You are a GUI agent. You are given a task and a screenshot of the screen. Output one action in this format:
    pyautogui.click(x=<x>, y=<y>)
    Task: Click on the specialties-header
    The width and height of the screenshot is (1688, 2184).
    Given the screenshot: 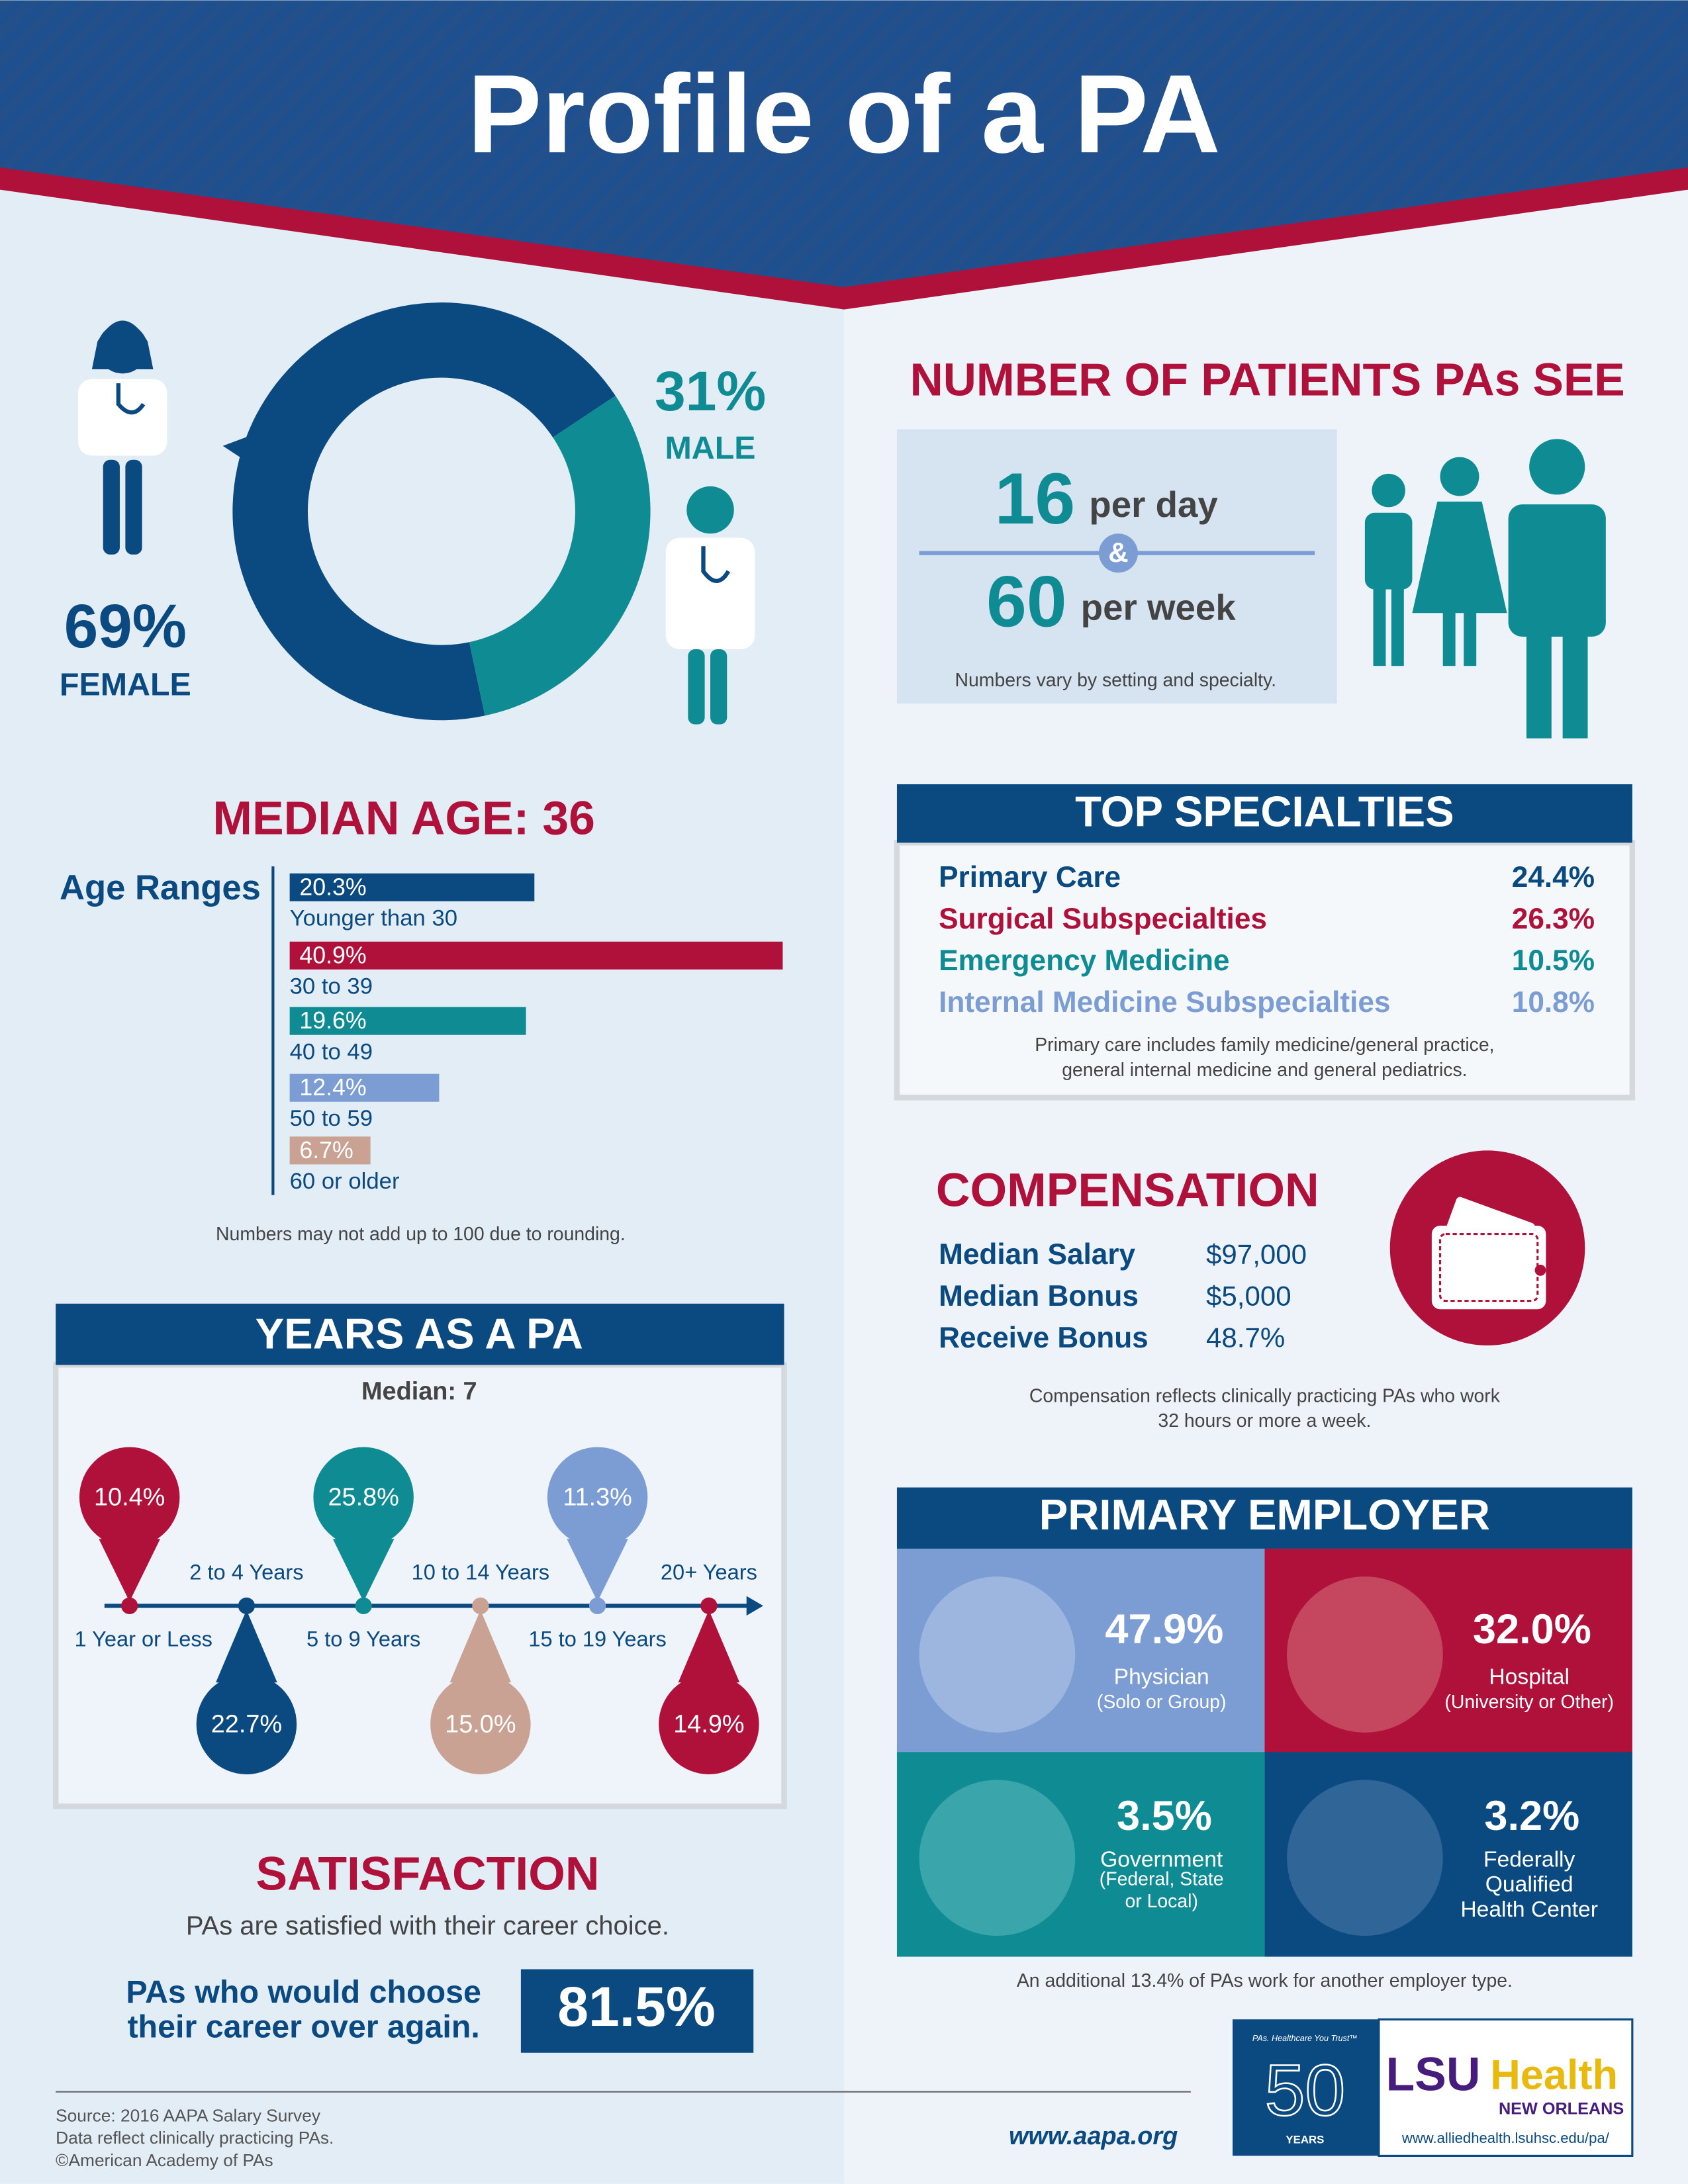 What is the action you would take?
    pyautogui.click(x=1264, y=813)
    